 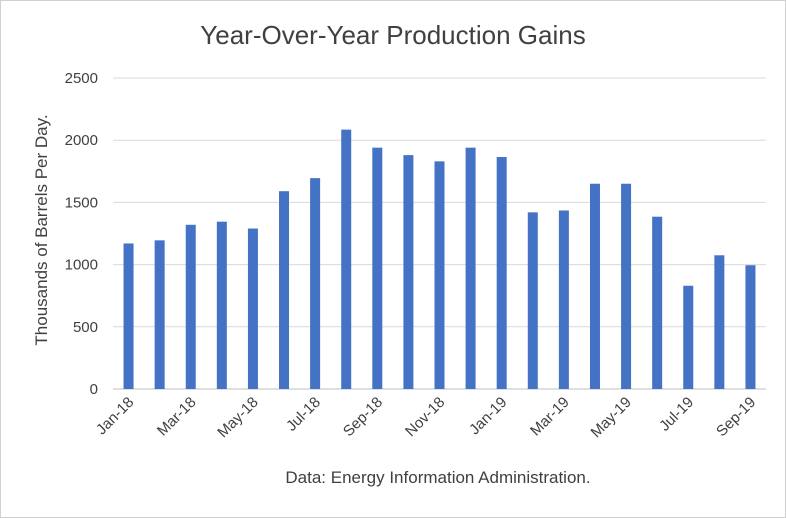 I want to click on x-tick-label: Jan-18, so click(x=115, y=416).